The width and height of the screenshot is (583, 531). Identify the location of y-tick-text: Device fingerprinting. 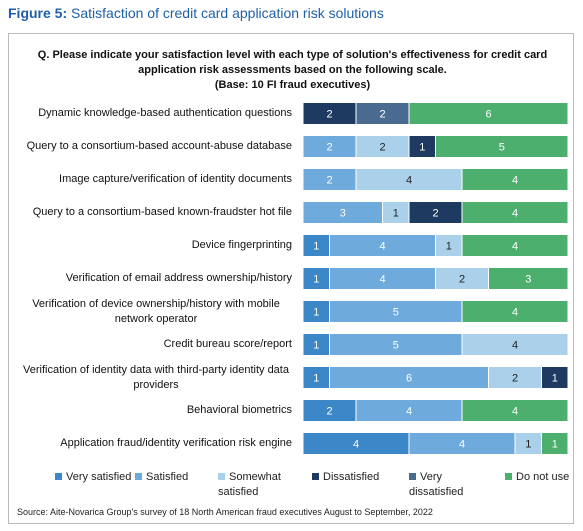
(241, 245).